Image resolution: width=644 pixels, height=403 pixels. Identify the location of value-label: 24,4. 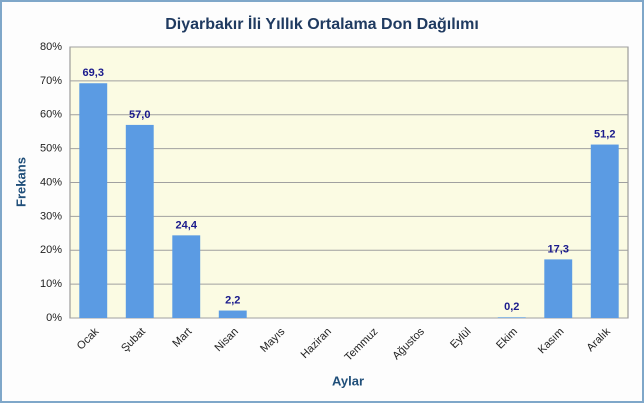
(187, 225).